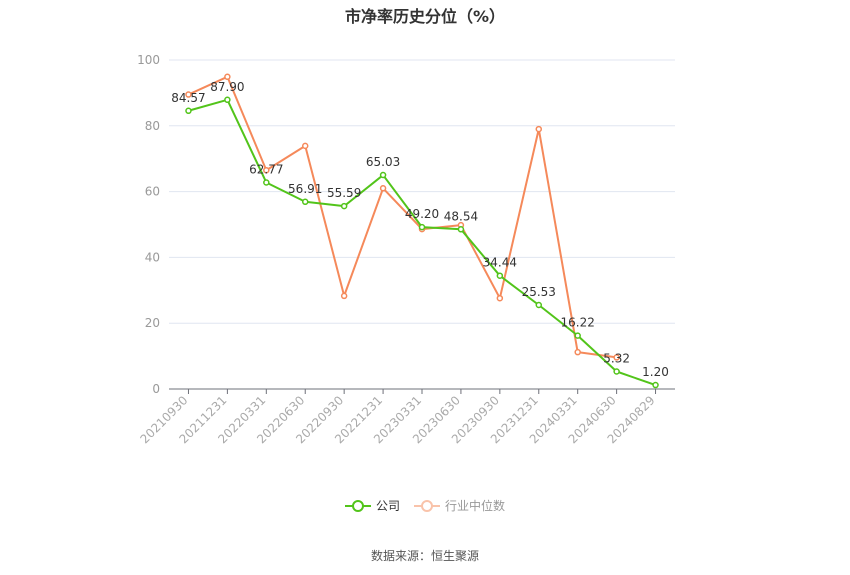  Describe the element at coordinates (539, 292) in the screenshot. I see `data-label: 25.53` at that location.